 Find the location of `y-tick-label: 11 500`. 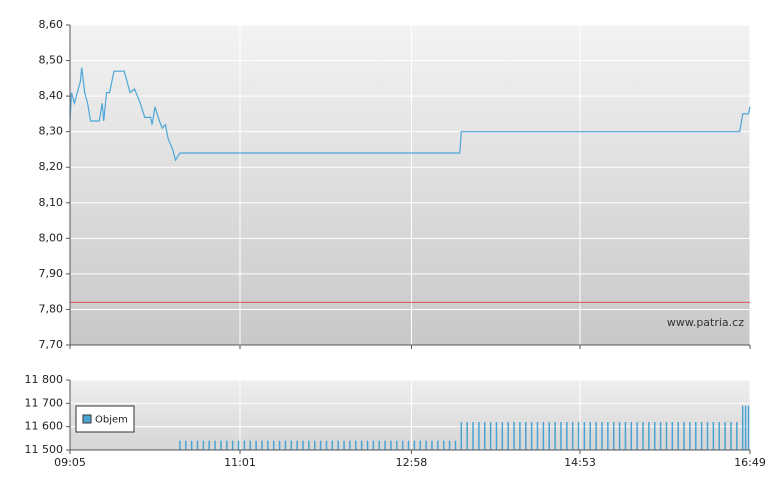

y-tick-label: 11 500 is located at coordinates (44, 449).